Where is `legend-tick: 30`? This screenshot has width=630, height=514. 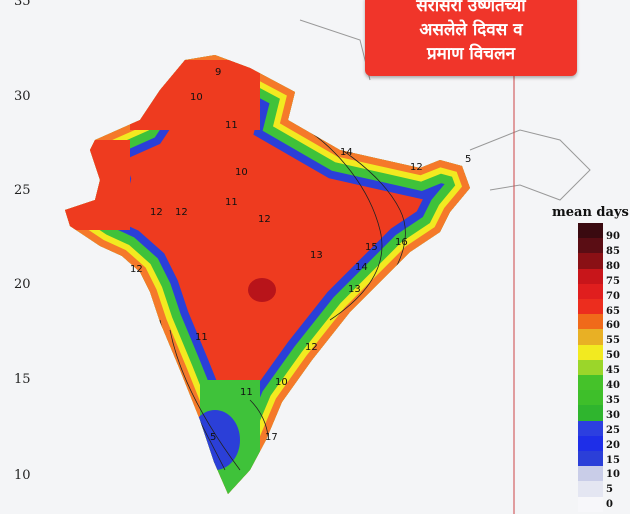 legend-tick: 30 is located at coordinates (613, 415).